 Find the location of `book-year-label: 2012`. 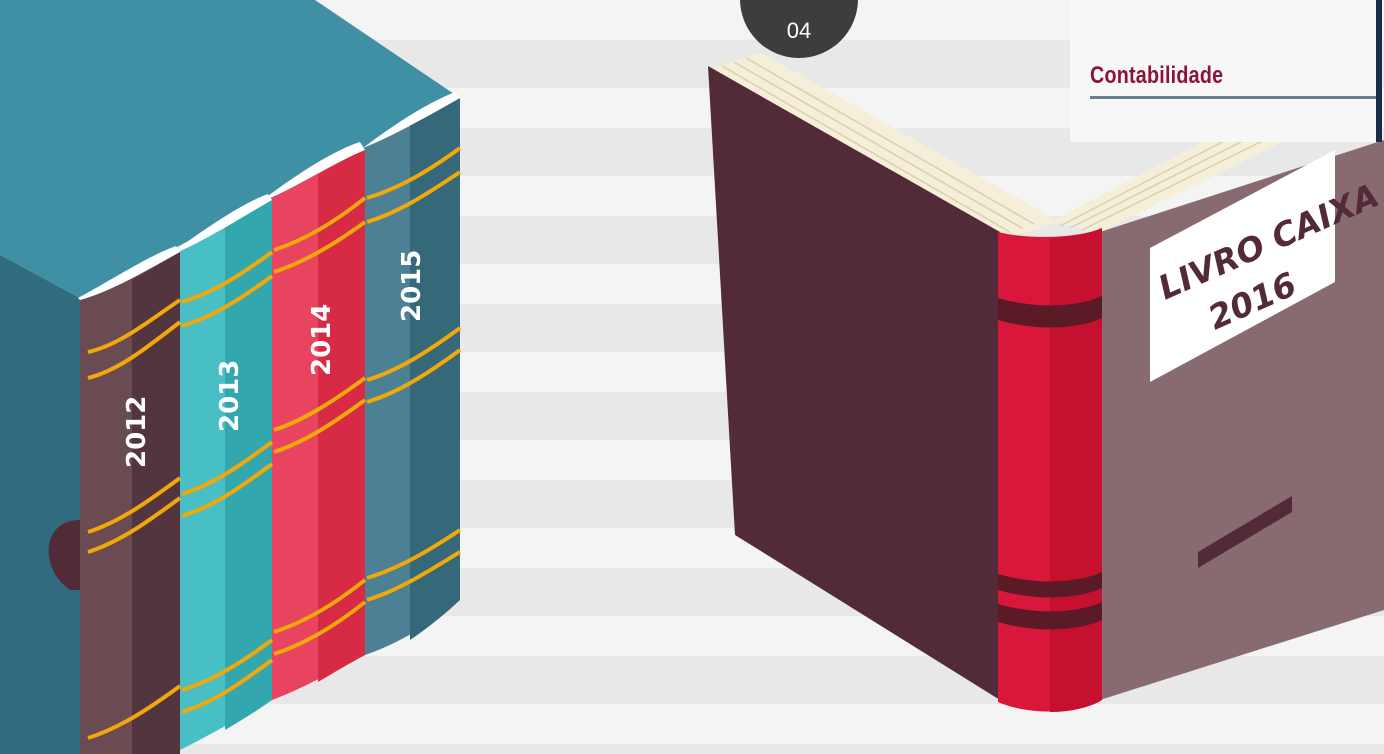

book-year-label: 2012 is located at coordinates (137, 432).